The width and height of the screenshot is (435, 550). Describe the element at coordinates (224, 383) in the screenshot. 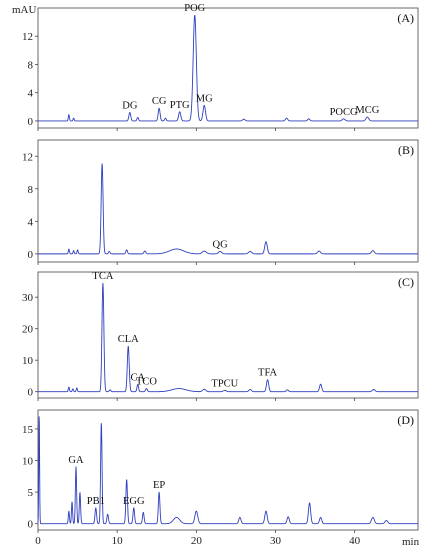

I see `peak-label-tpcu: TPCU` at that location.